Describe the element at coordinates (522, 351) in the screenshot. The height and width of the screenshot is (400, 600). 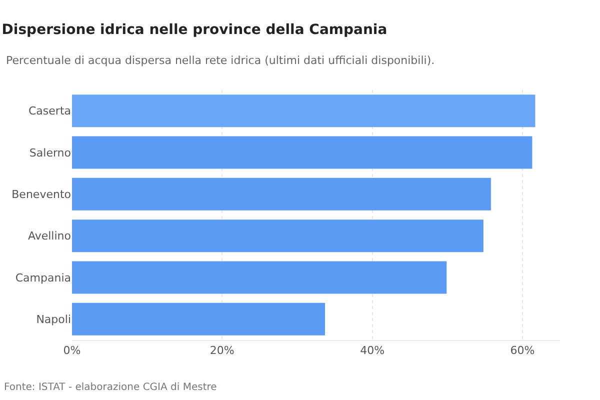
I see `x-tick-label: 60%` at that location.